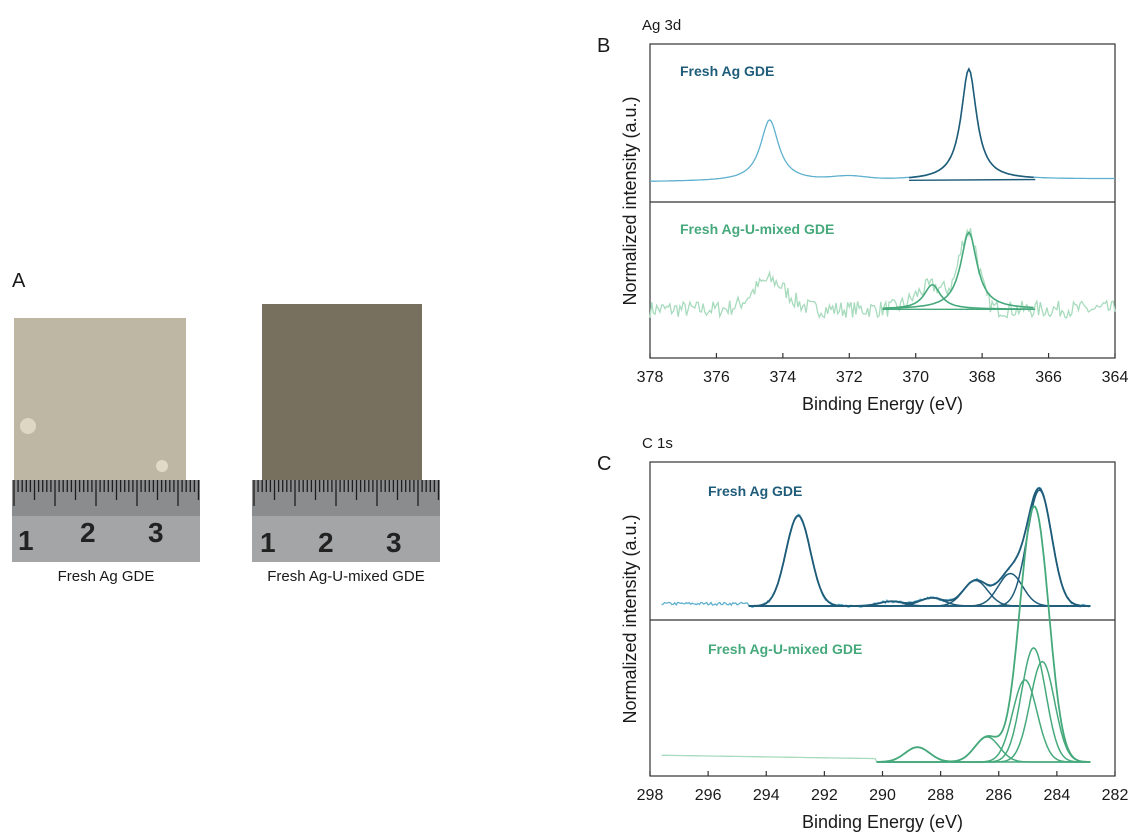  I want to click on photo-mixed-svg: 1 2 3, so click(346, 433).